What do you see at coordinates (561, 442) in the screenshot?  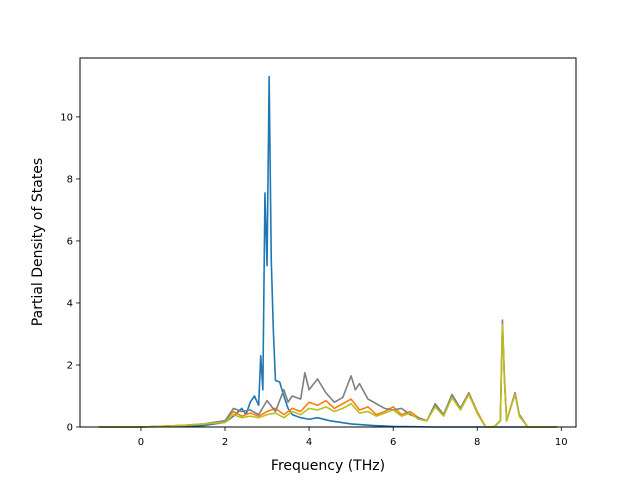 I see `x-tick-label: 10` at bounding box center [561, 442].